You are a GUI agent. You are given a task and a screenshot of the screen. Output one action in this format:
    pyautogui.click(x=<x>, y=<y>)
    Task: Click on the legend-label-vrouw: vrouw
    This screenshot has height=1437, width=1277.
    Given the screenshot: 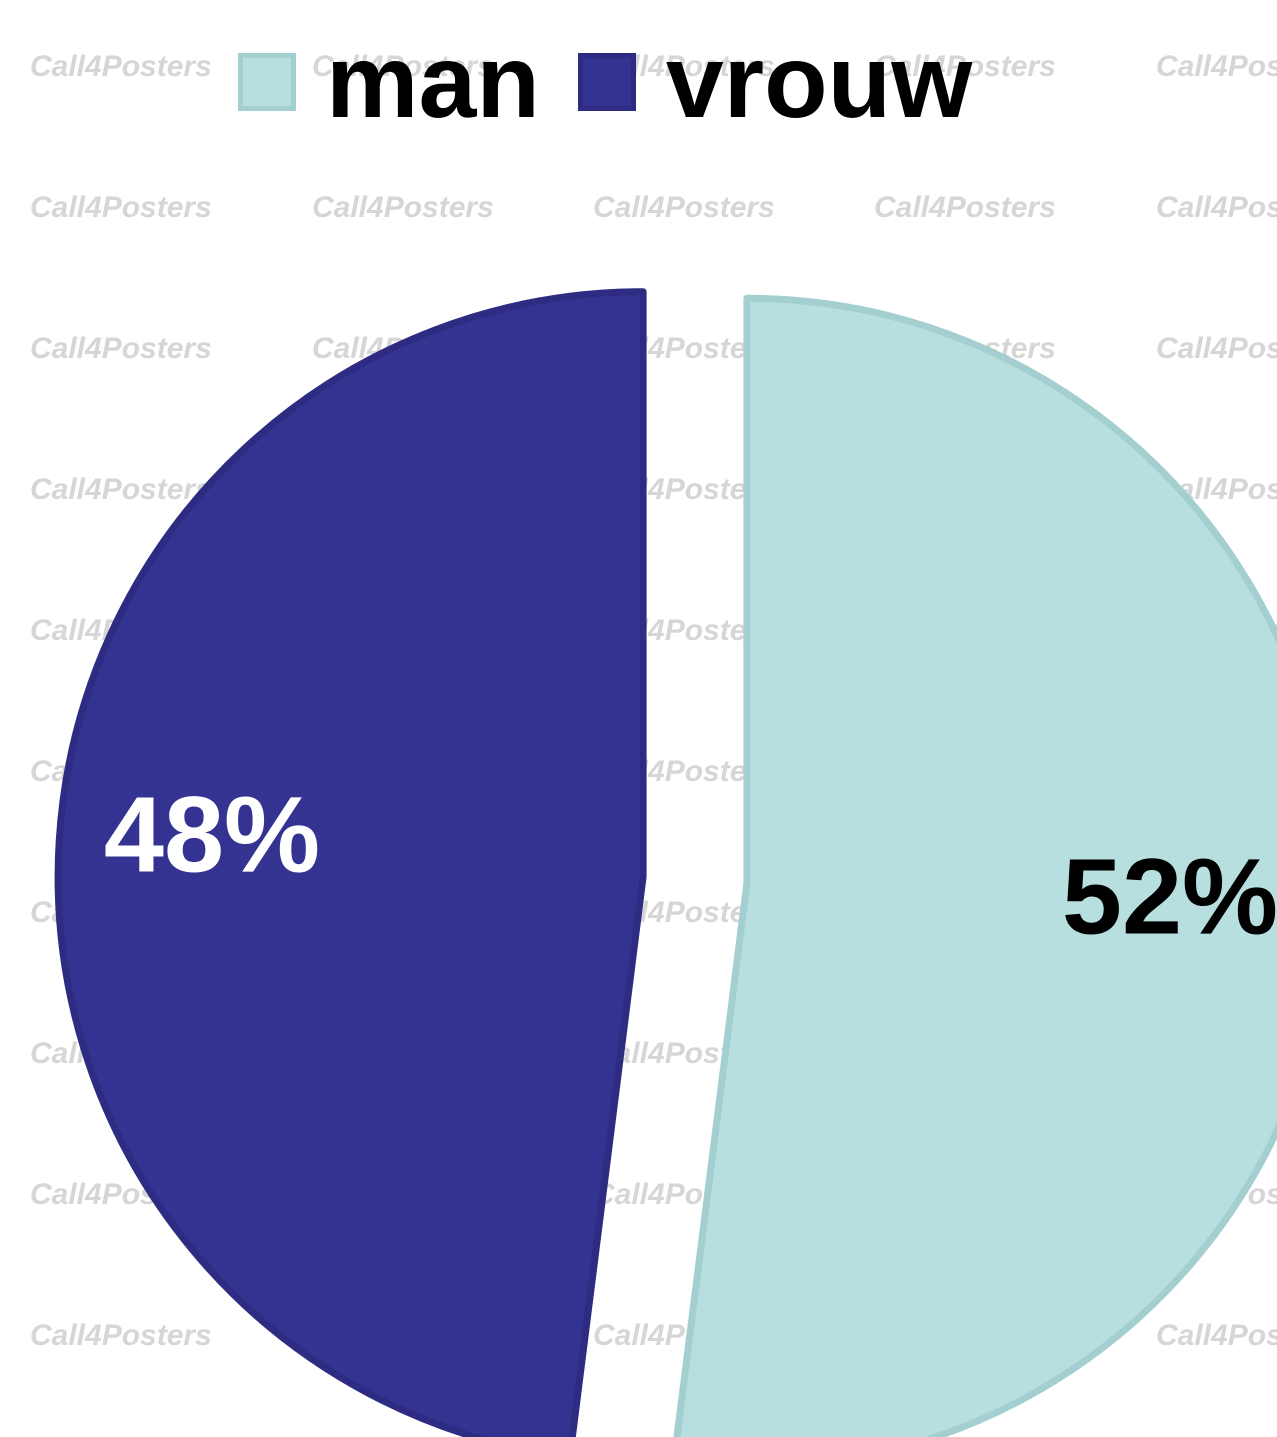 What is the action you would take?
    pyautogui.click(x=819, y=82)
    